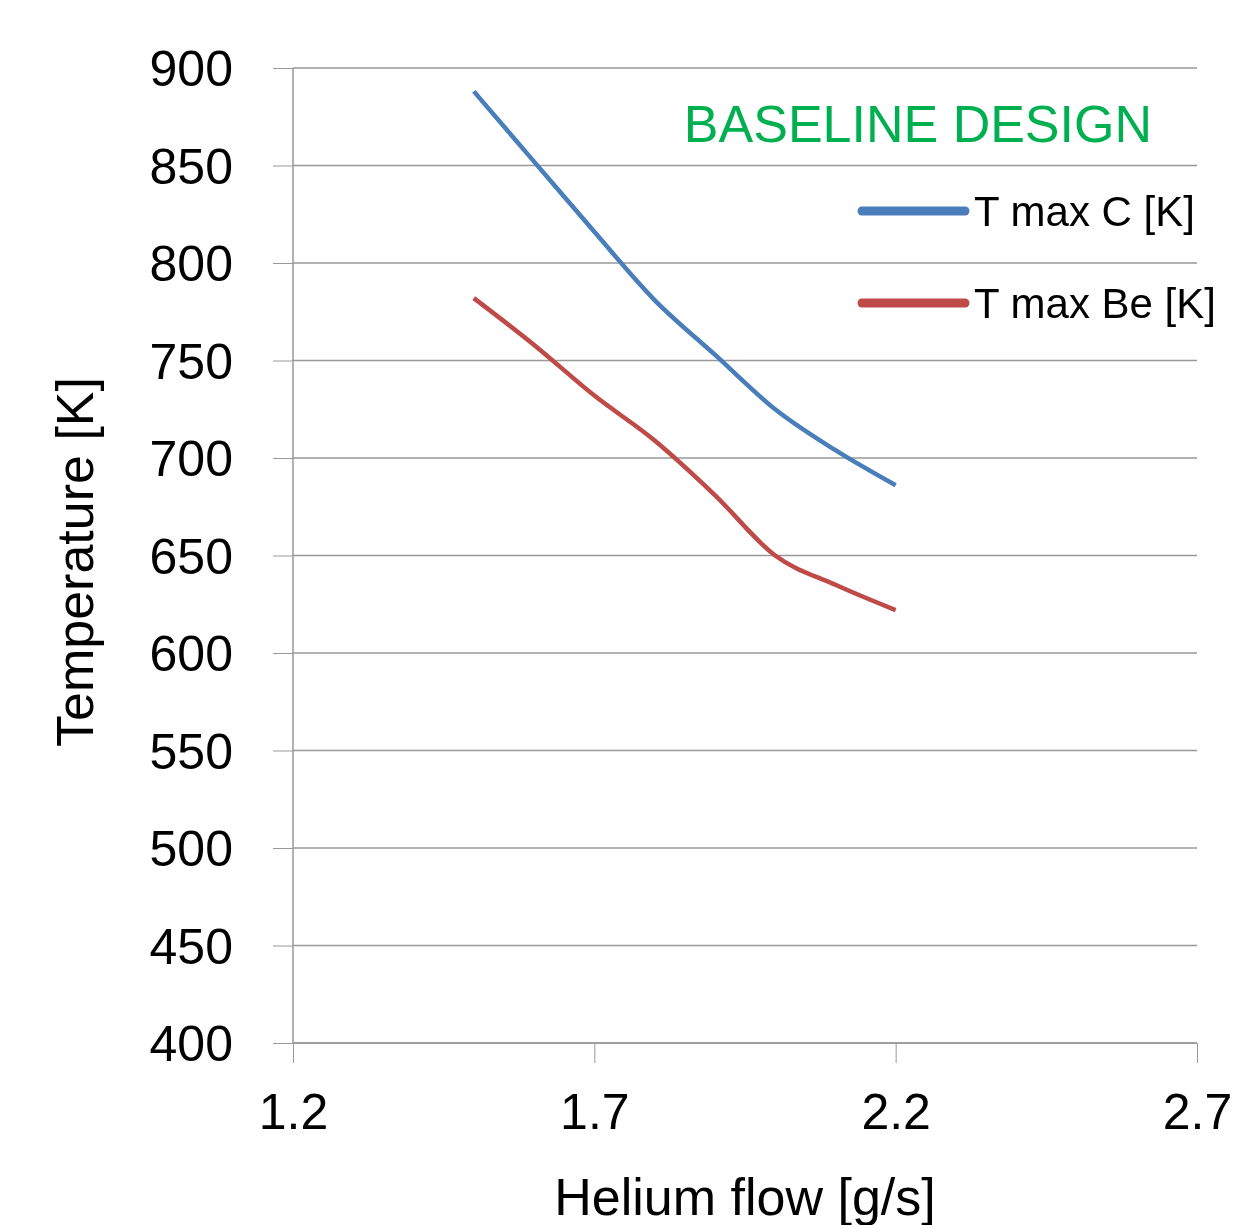 Image resolution: width=1233 pixels, height=1225 pixels. I want to click on y-tick-label: 400, so click(191, 1044).